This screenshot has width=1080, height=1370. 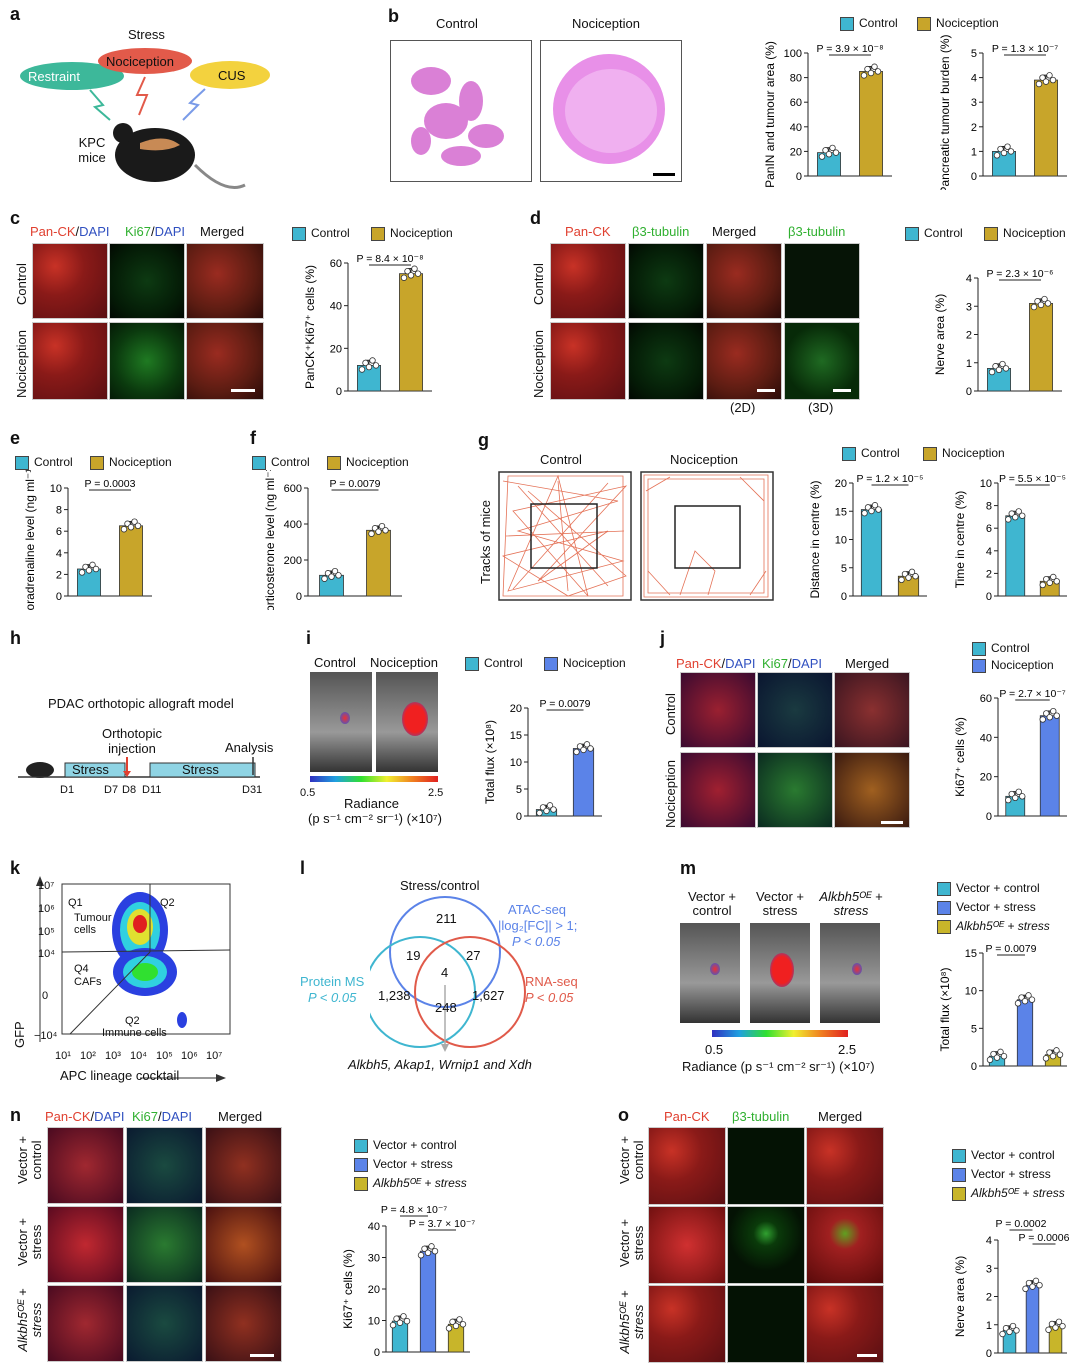 I want to click on n-col2-title: Ki67/DAPI, so click(x=162, y=1116).